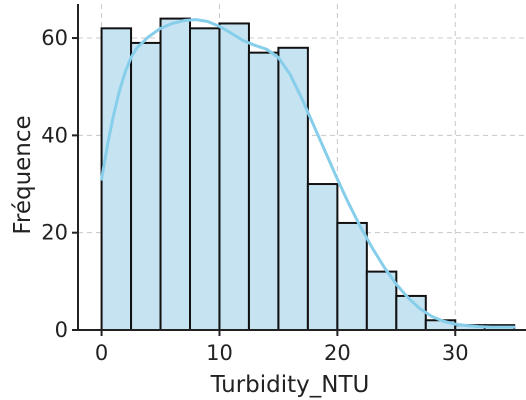 The image size is (526, 400). I want to click on x-tick-label-0: 0, so click(101, 353).